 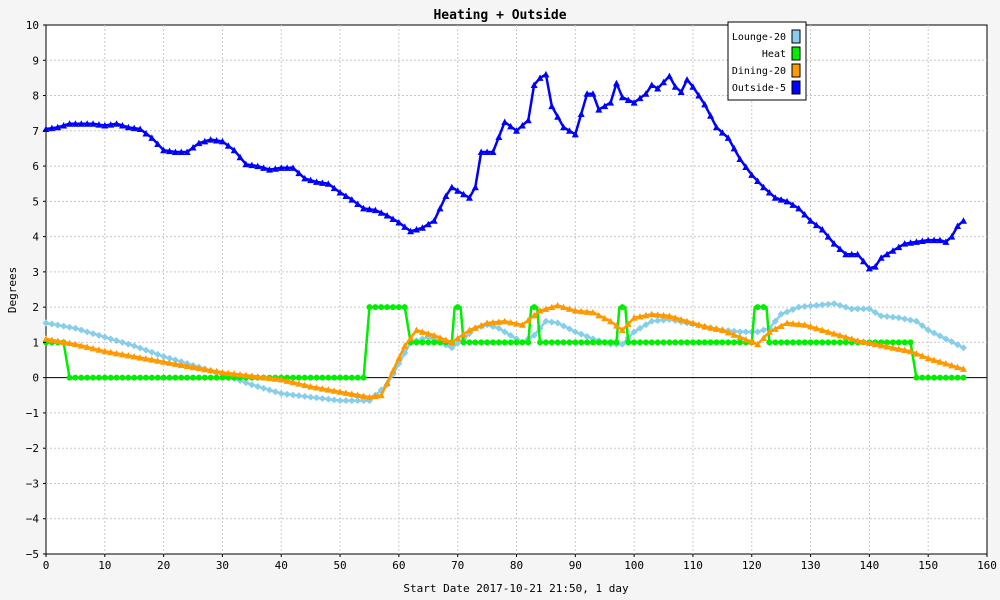 I want to click on legend-label-outside-5: Outside-5, so click(x=759, y=88).